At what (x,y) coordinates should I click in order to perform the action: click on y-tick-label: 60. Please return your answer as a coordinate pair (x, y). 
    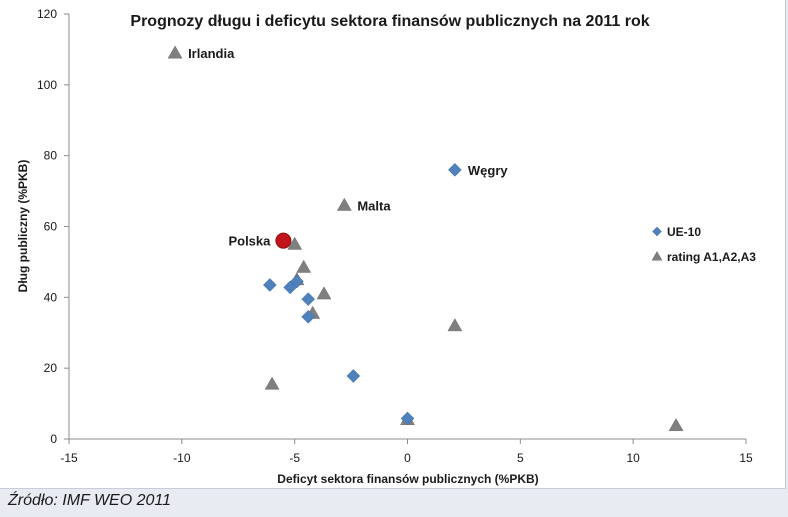
    Looking at the image, I should click on (51, 227).